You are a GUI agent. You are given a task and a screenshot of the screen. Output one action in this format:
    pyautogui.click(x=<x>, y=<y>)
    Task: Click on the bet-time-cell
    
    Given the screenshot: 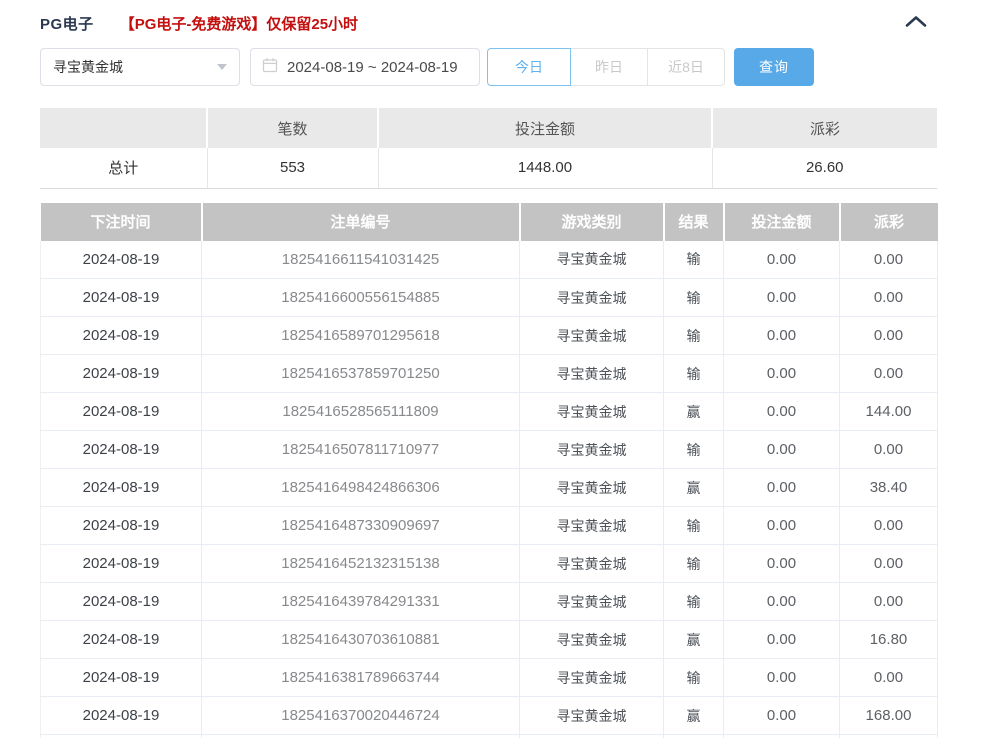 What is the action you would take?
    pyautogui.click(x=121, y=736)
    